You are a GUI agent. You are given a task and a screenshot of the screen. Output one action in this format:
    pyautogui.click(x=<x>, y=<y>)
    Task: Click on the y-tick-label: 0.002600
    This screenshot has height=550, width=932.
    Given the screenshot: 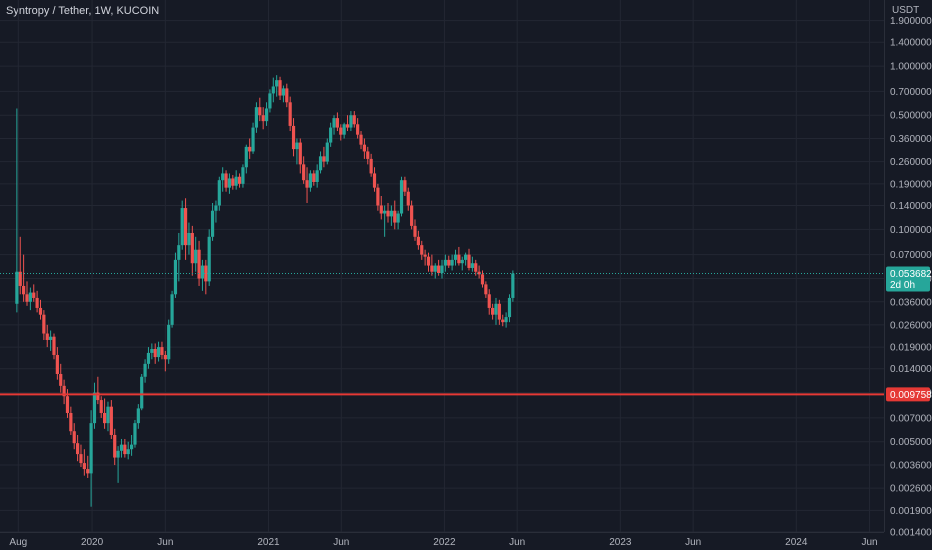 What is the action you would take?
    pyautogui.click(x=911, y=489)
    